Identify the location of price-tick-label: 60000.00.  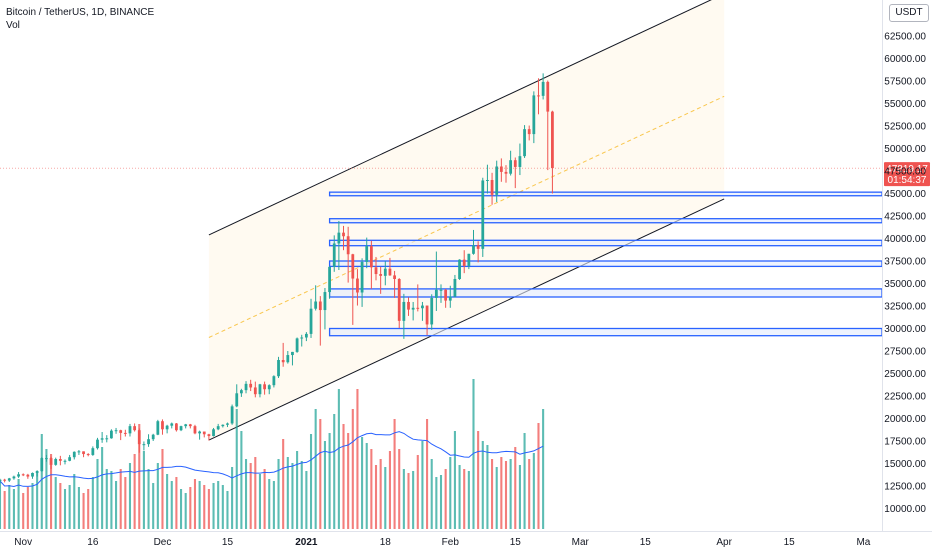
(905, 59).